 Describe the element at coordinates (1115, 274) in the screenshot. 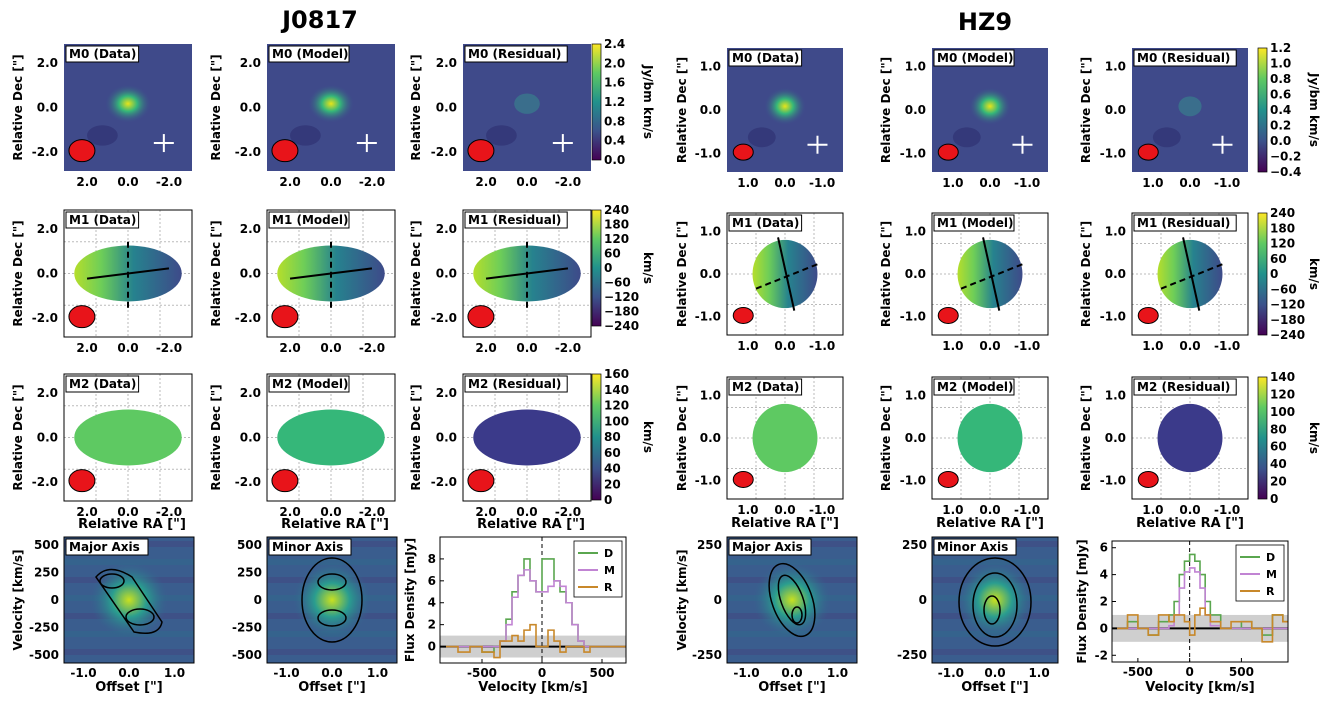

I see `hz9-r1-c2-dec-tick: 0.0` at that location.